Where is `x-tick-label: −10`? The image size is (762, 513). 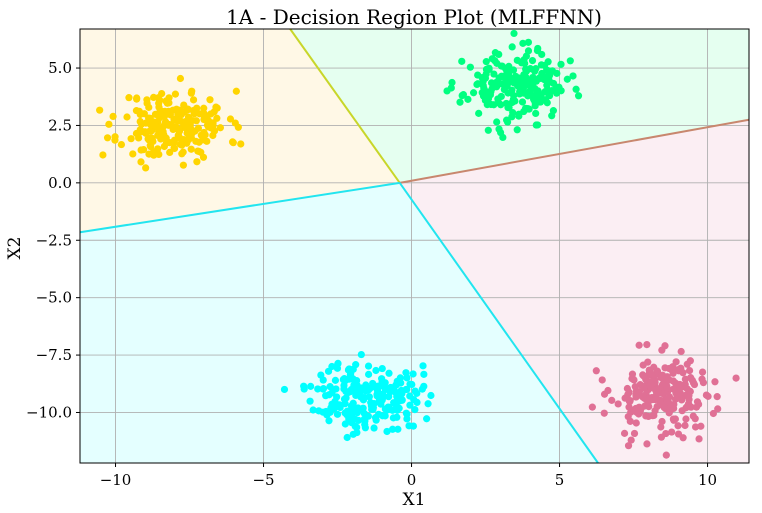 x-tick-label: −10 is located at coordinates (116, 480).